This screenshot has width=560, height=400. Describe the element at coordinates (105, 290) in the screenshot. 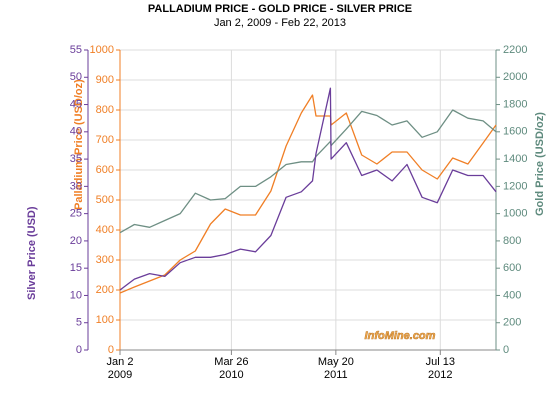

I see `y-tick-label: 200` at that location.